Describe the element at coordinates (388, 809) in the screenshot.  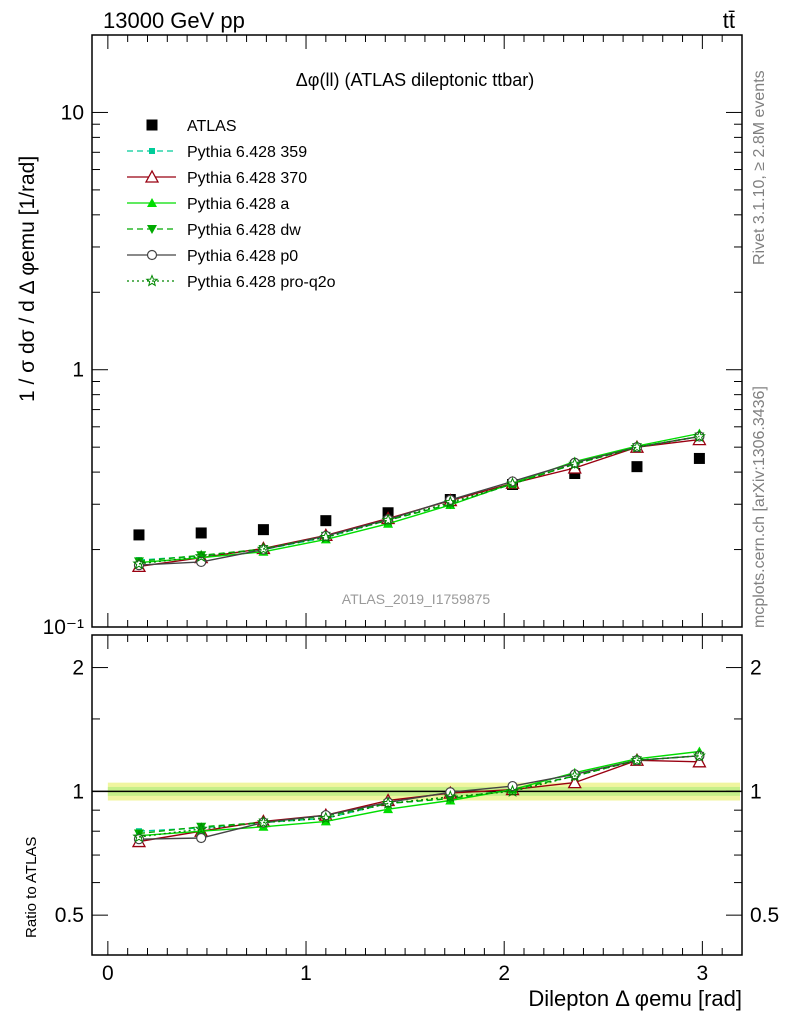
I see `ratio-series-2-point` at that location.